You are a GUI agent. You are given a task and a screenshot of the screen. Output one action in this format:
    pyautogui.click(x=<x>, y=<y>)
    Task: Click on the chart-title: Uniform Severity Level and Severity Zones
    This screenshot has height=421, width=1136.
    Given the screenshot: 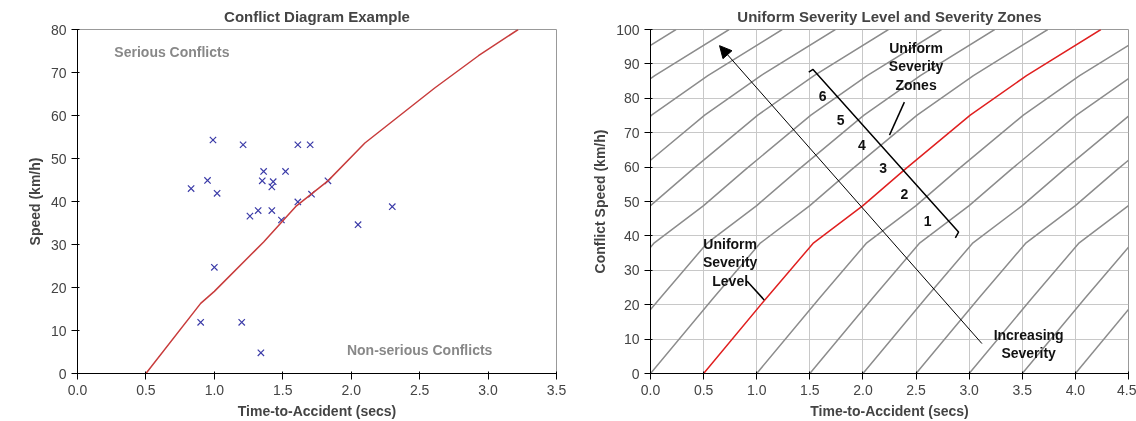 What is the action you would take?
    pyautogui.click(x=889, y=16)
    